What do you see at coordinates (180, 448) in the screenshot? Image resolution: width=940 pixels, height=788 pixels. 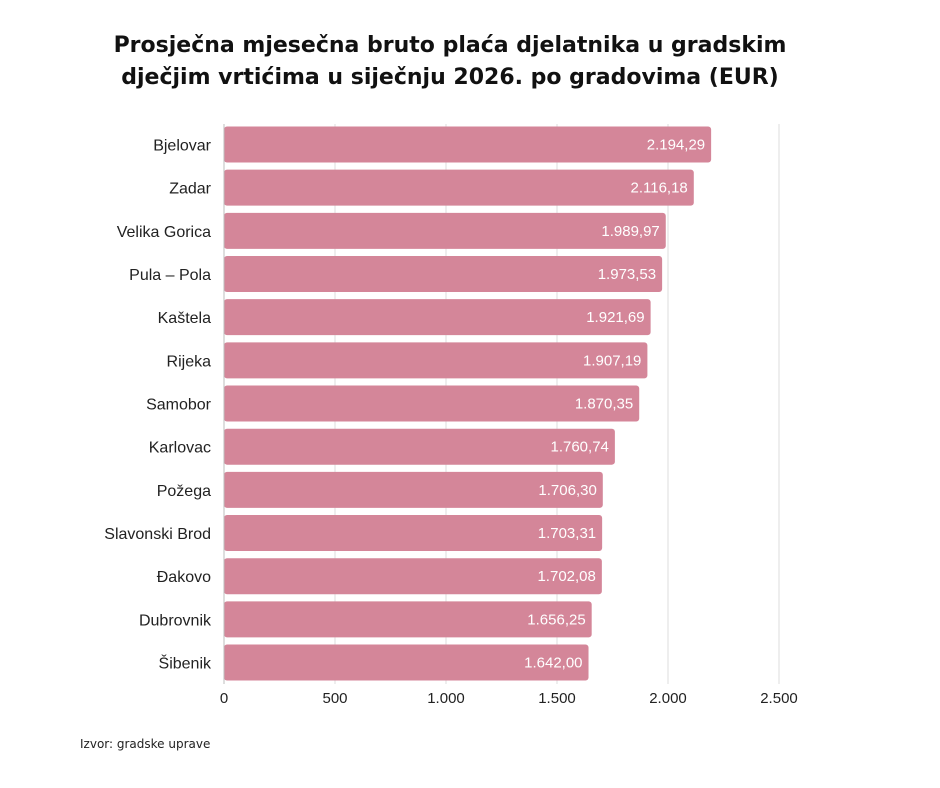 I see `category-label-7: Karlovac` at bounding box center [180, 448].